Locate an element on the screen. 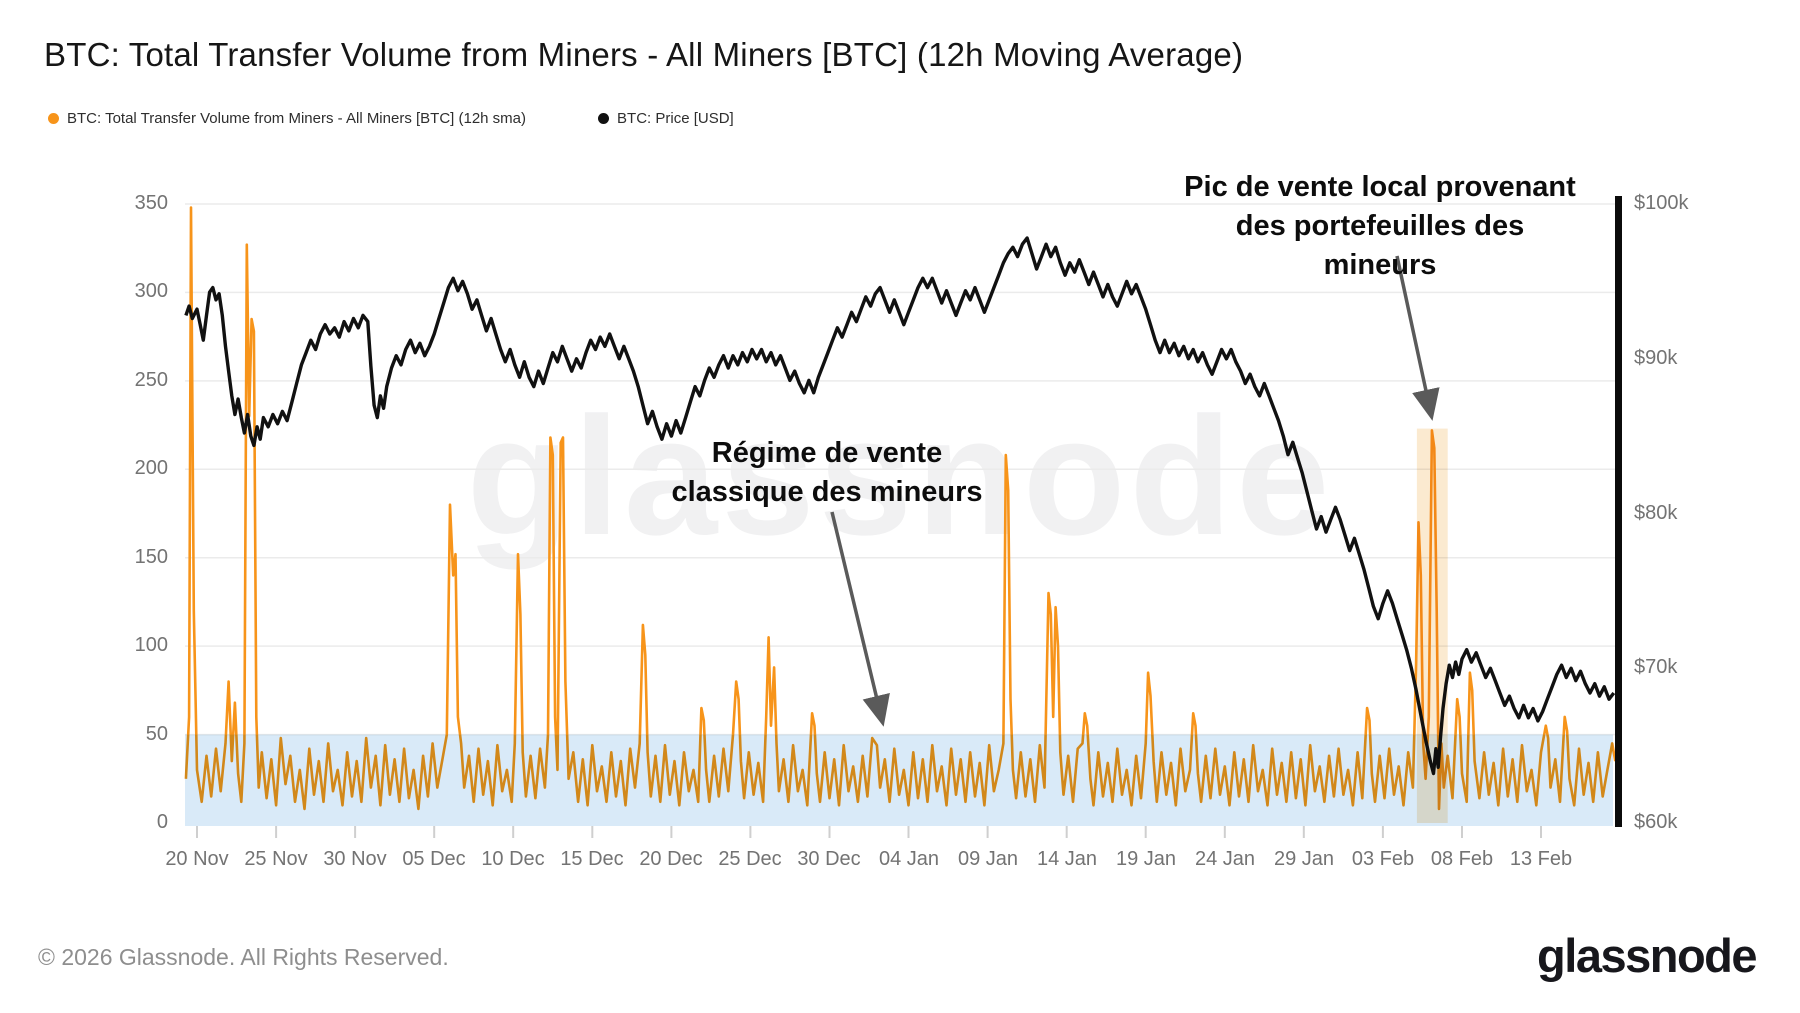 The width and height of the screenshot is (1800, 1013). right-axis-tick-label: $80k is located at coordinates (1656, 513).